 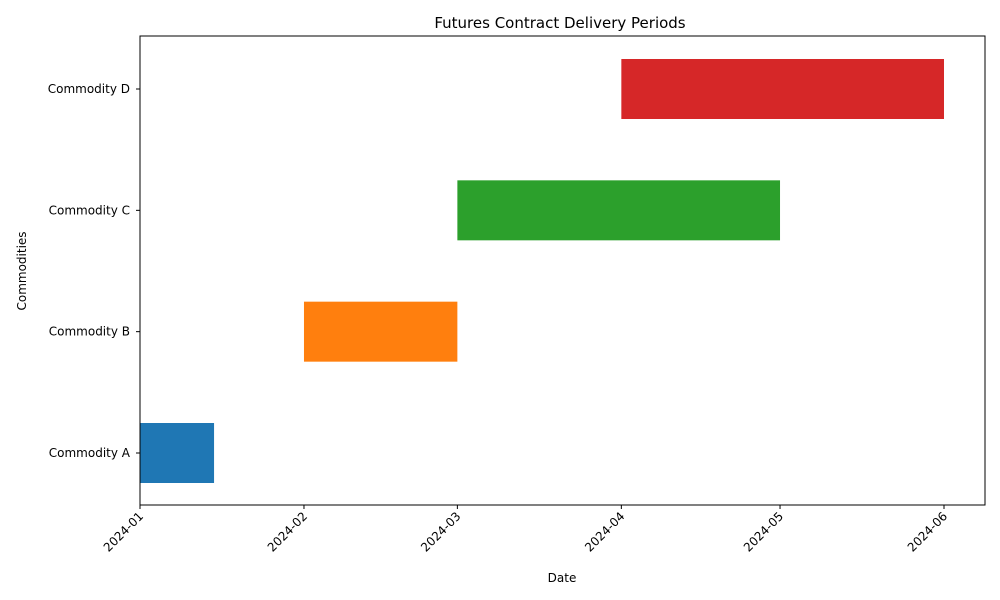 I want to click on x-tick-label: 2024-06, so click(x=927, y=531).